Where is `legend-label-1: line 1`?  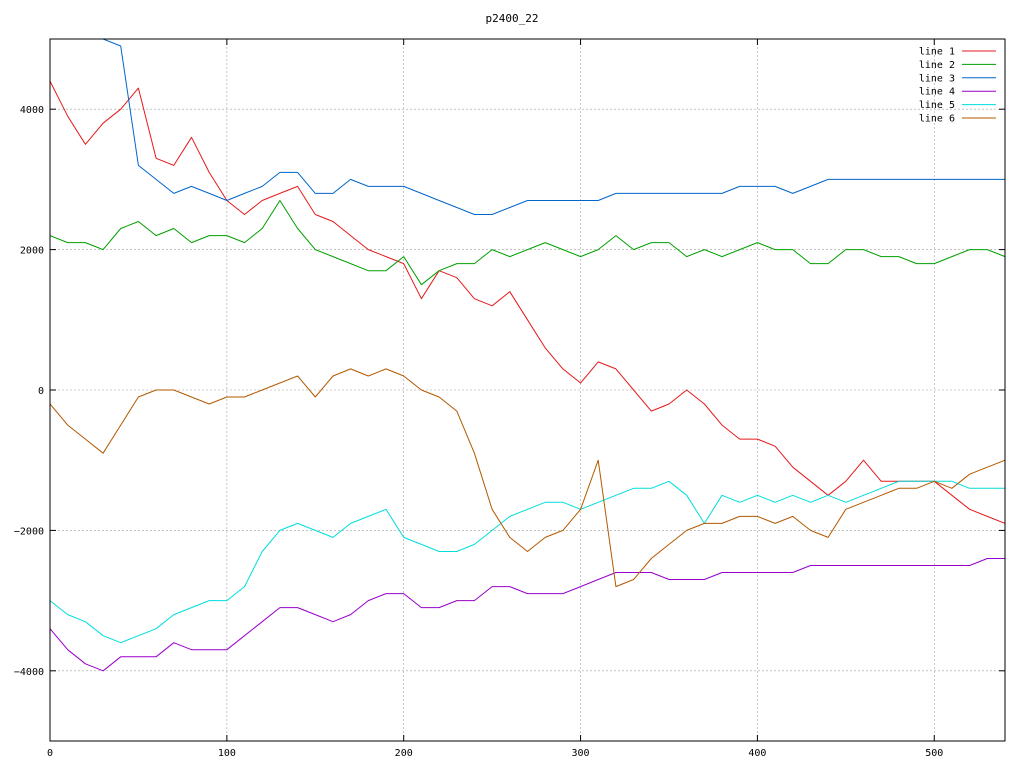
legend-label-1: line 1 is located at coordinates (937, 52).